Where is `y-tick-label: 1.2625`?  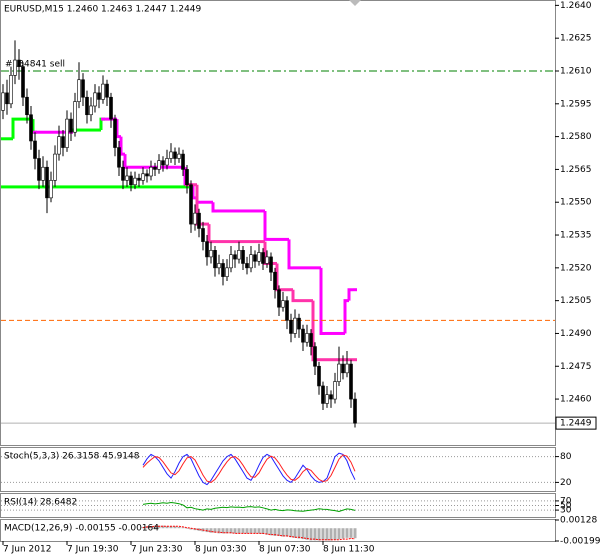
y-tick-label: 1.2625 is located at coordinates (576, 39).